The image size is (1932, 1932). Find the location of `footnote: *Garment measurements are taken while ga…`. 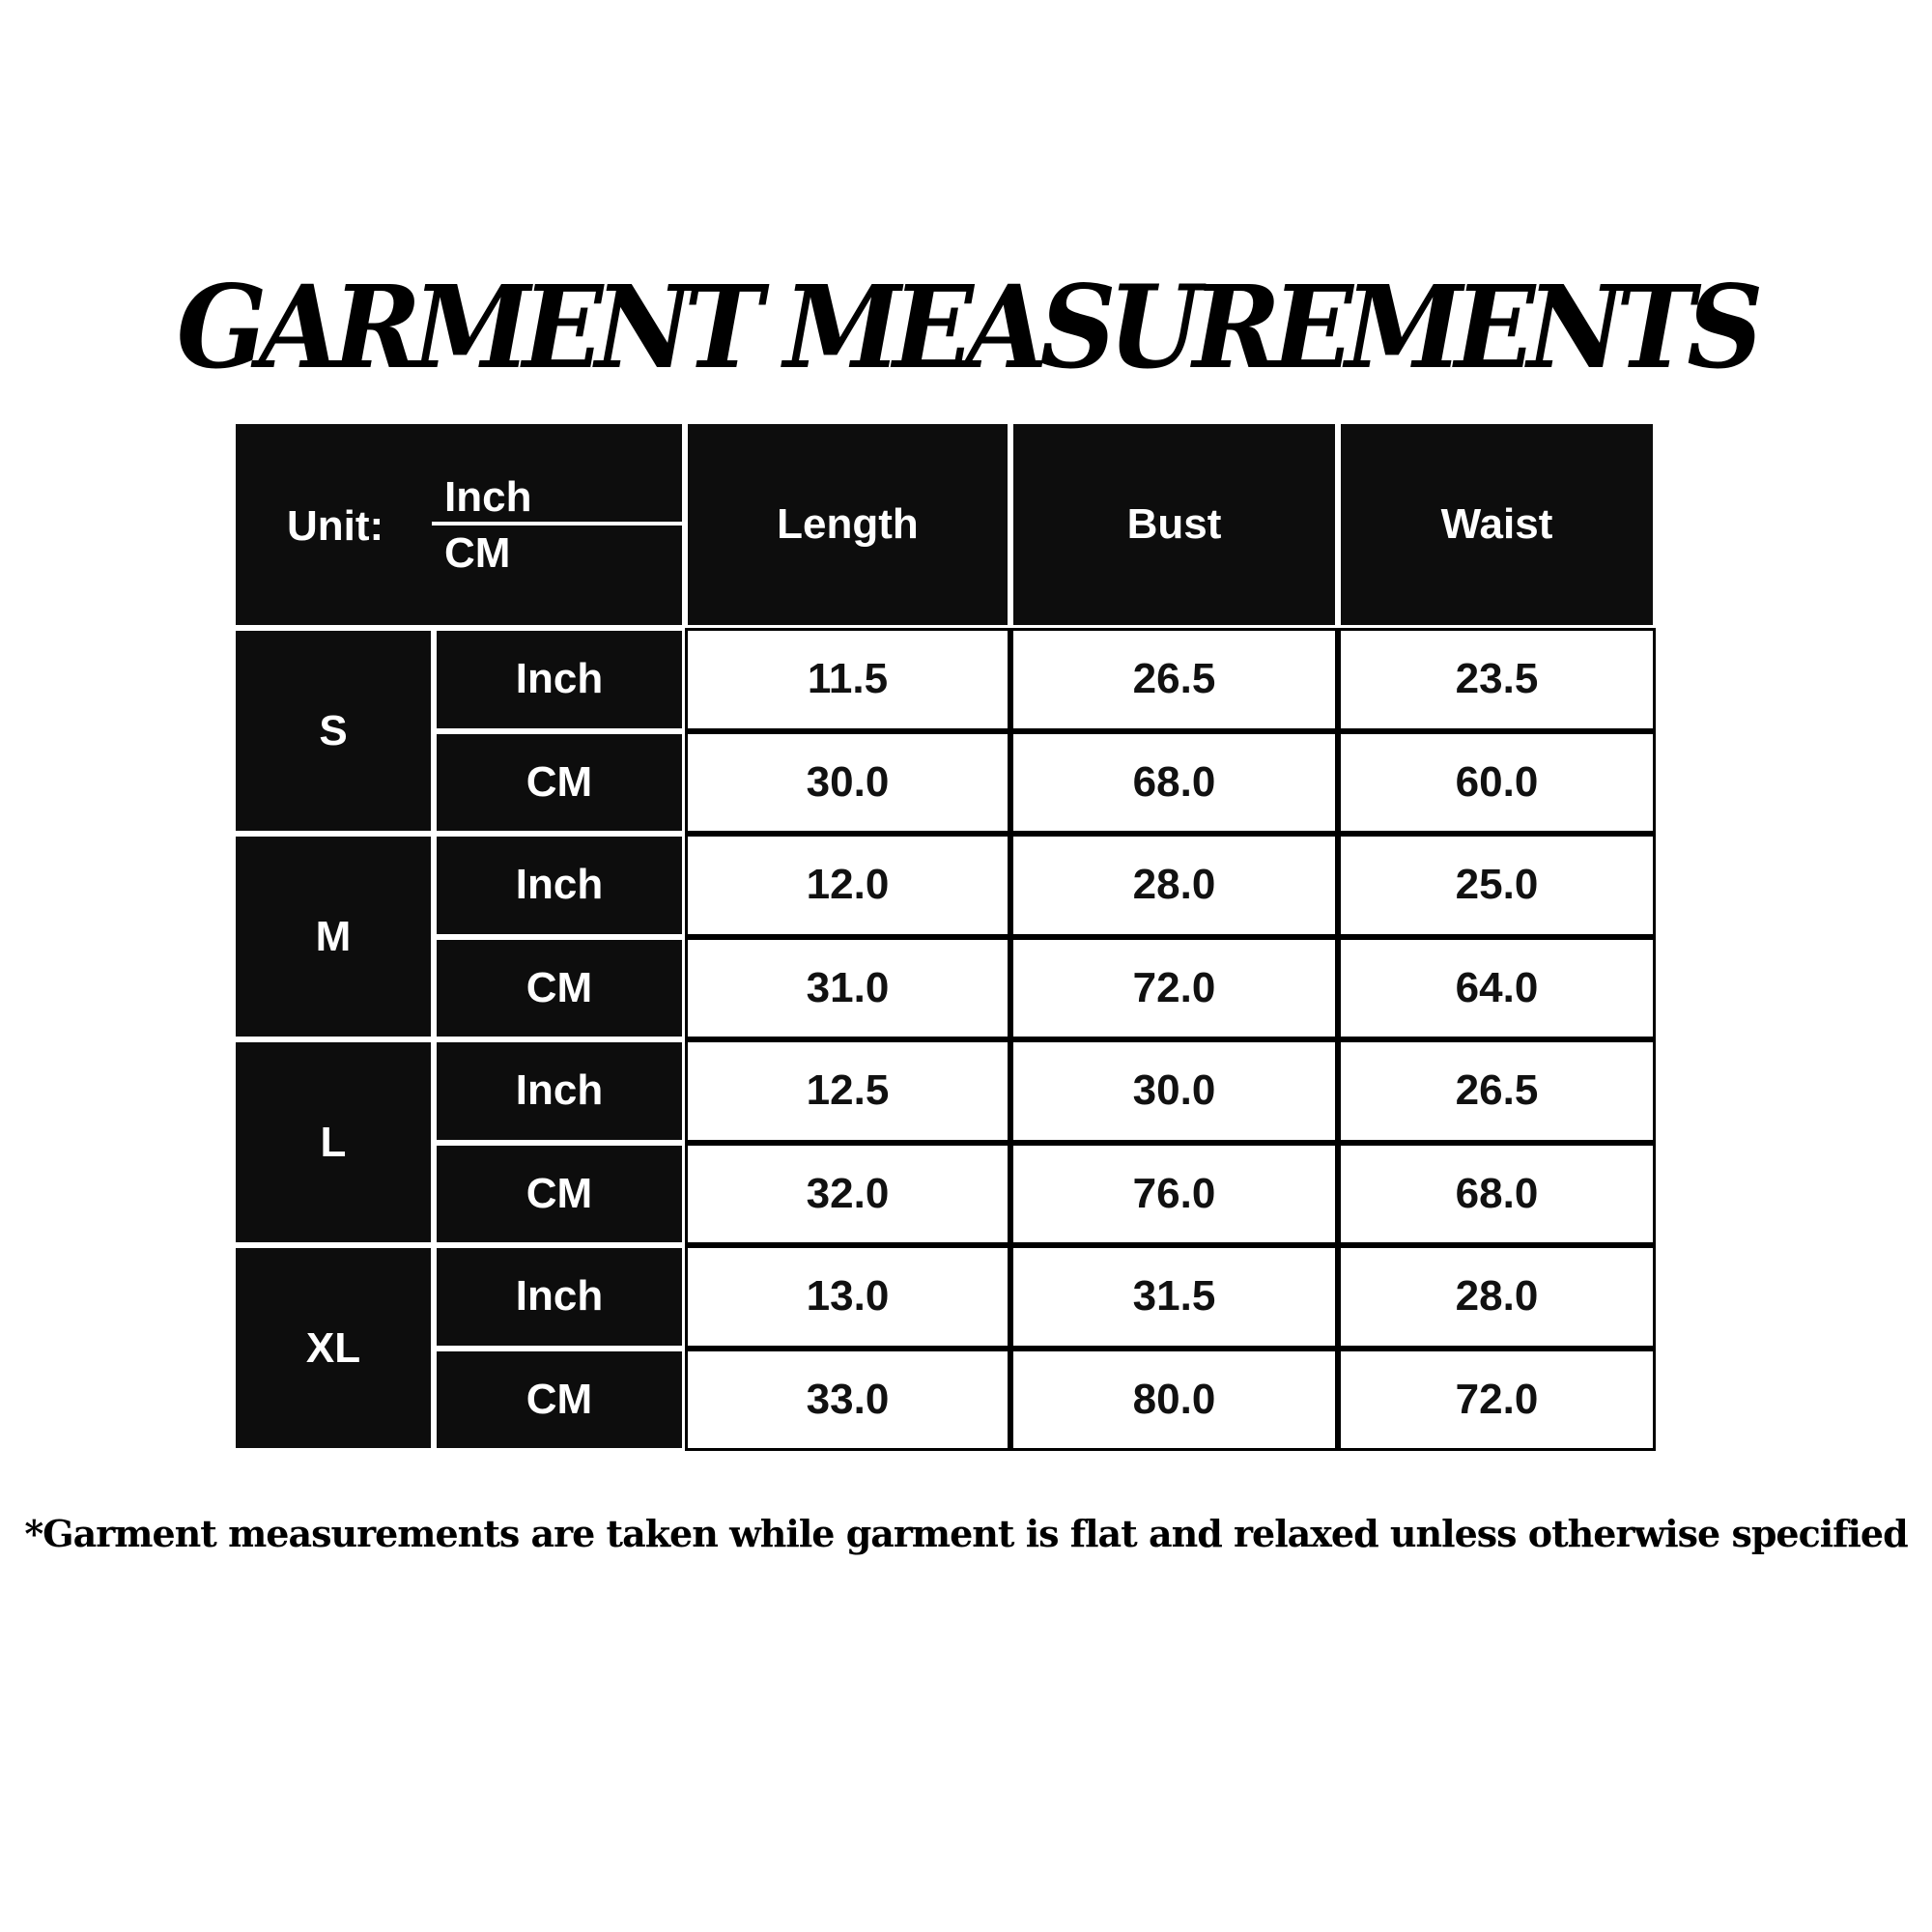

footnote: *Garment measurements are taken while ga… is located at coordinates (966, 1533).